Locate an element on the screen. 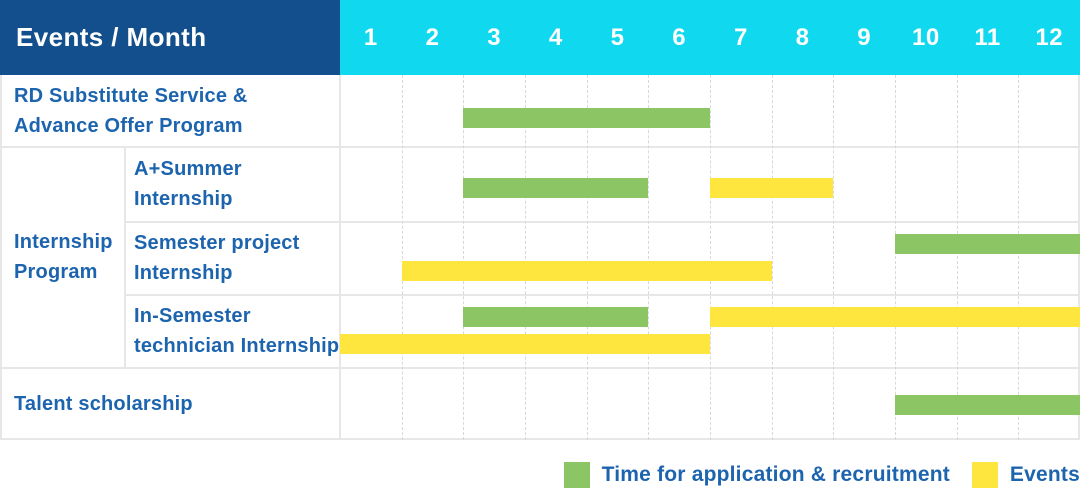 This screenshot has width=1080, height=494. table-right-border is located at coordinates (1079, 257).